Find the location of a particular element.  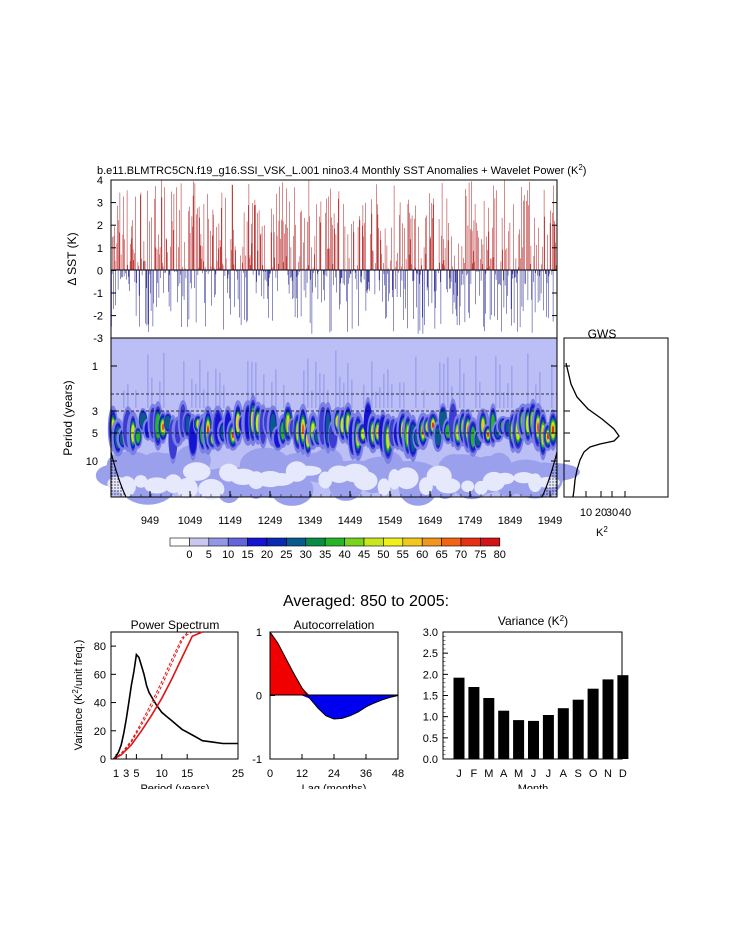

colorbar-label: 45 is located at coordinates (364, 555).